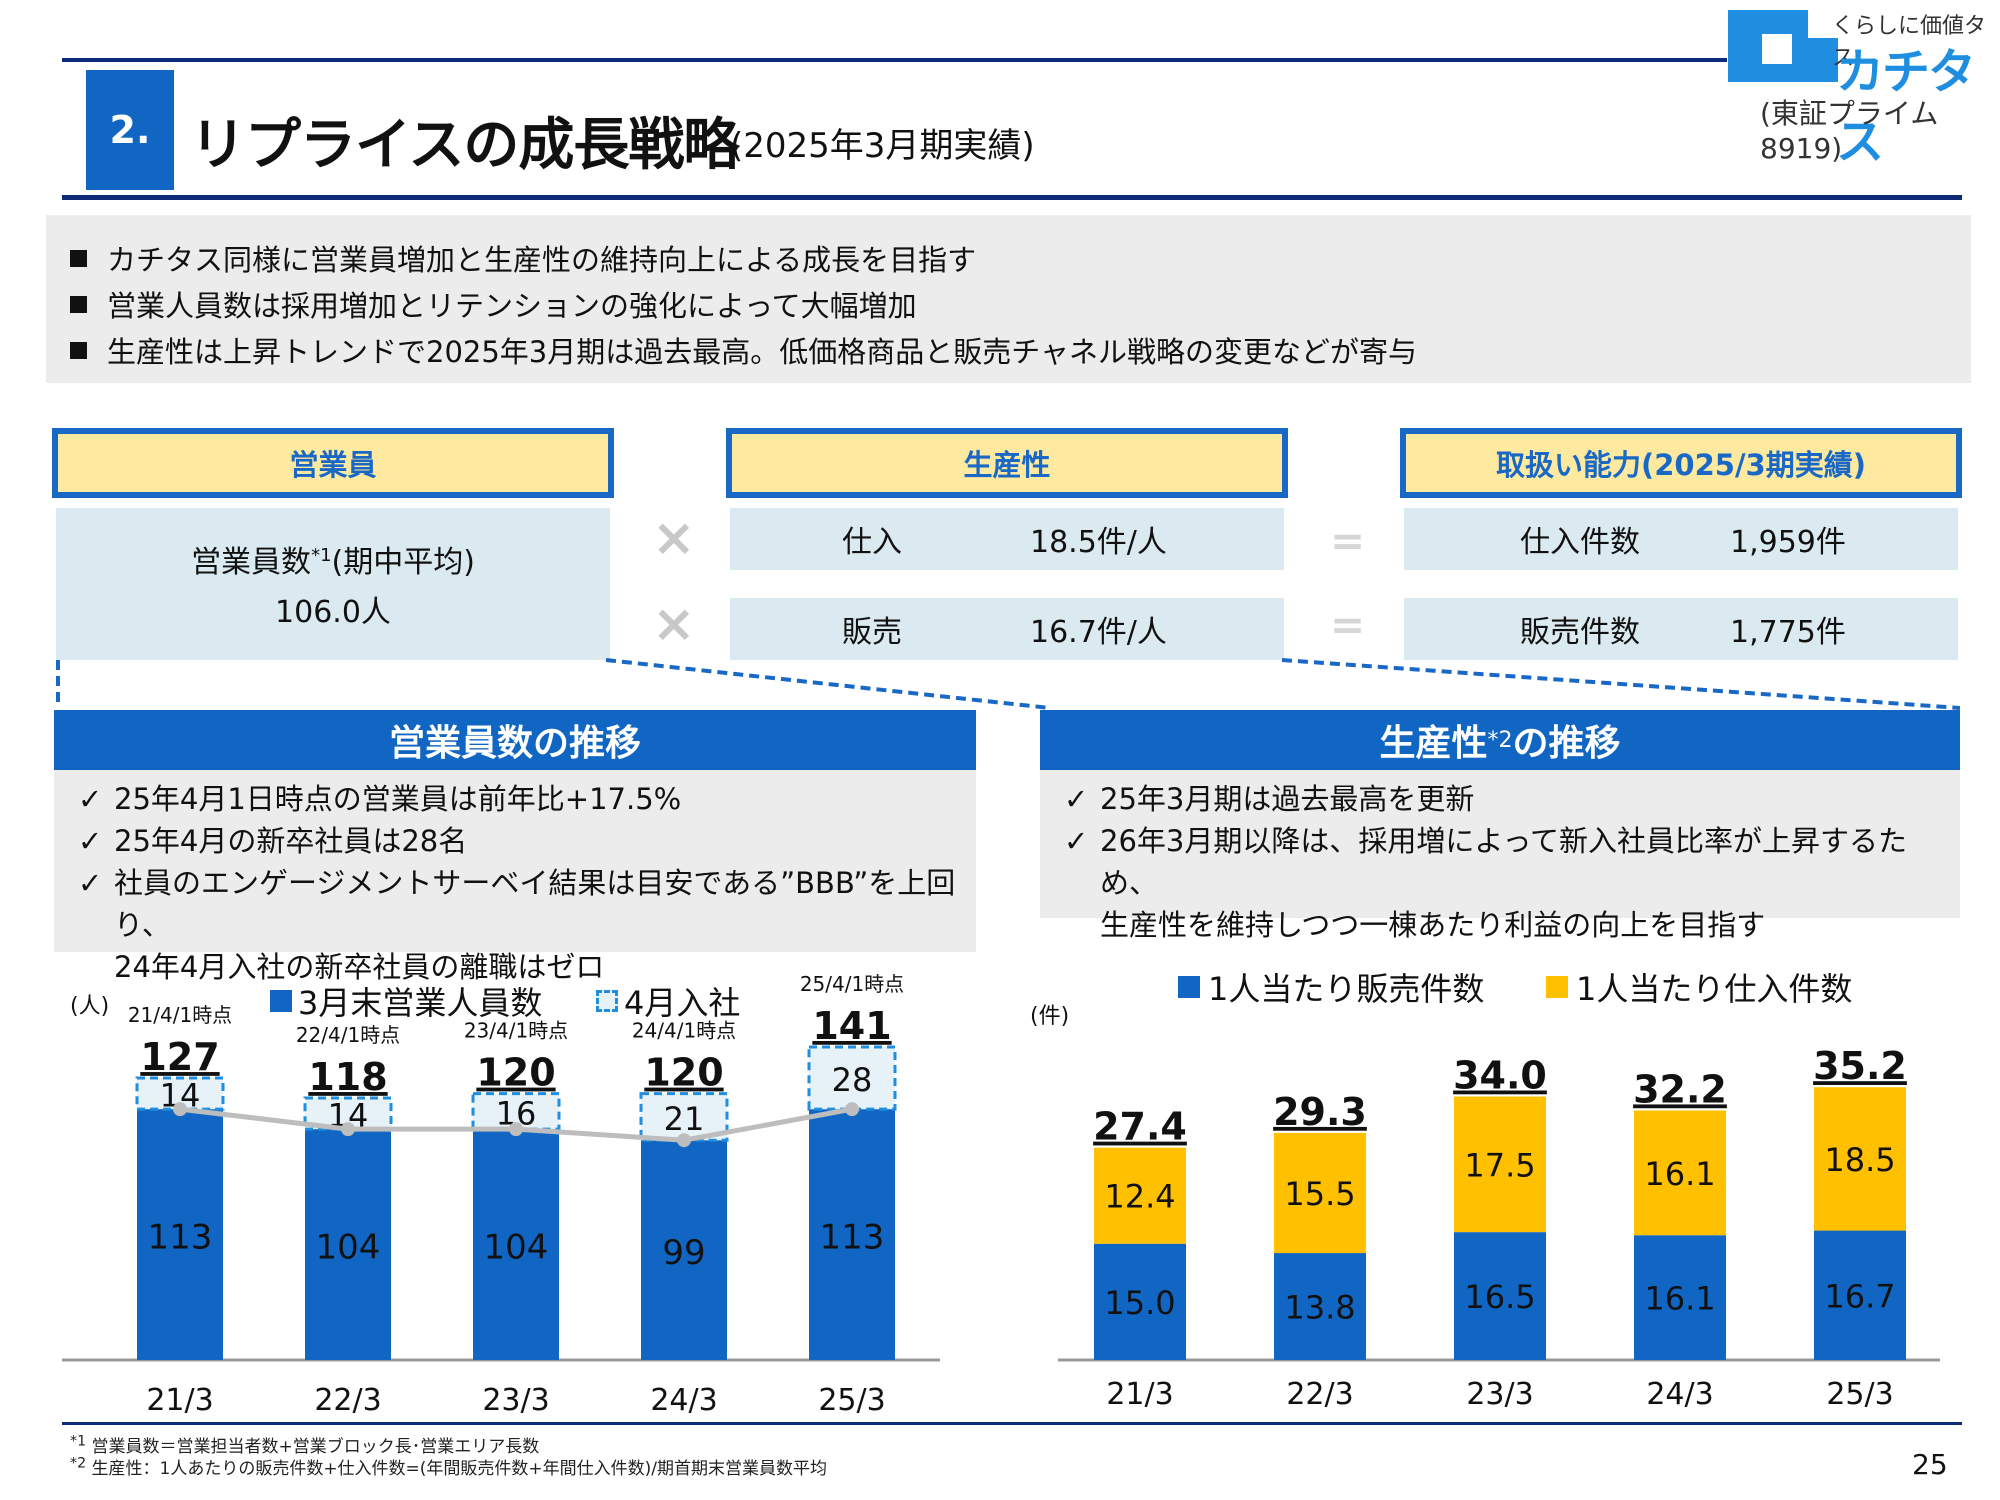  Describe the element at coordinates (527, 799) in the screenshot. I see `list-item: ✓ 25年4月1日時点の営業員は前年比+17.5%` at that location.